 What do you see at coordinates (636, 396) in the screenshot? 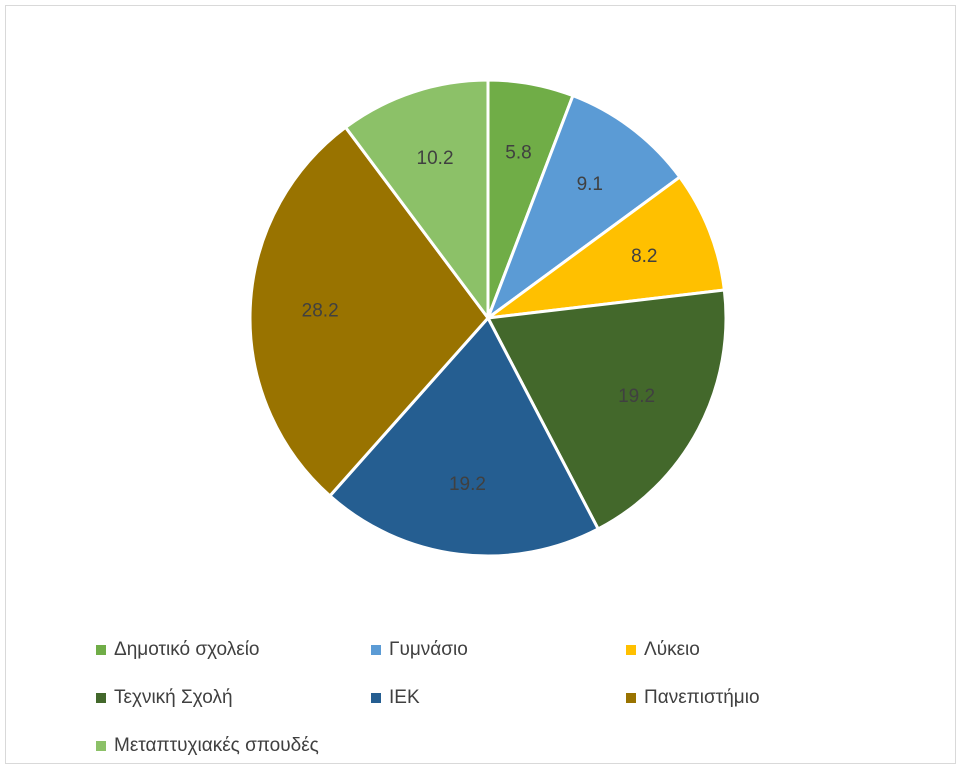
I see `data-label-techniki: 19.2` at bounding box center [636, 396].